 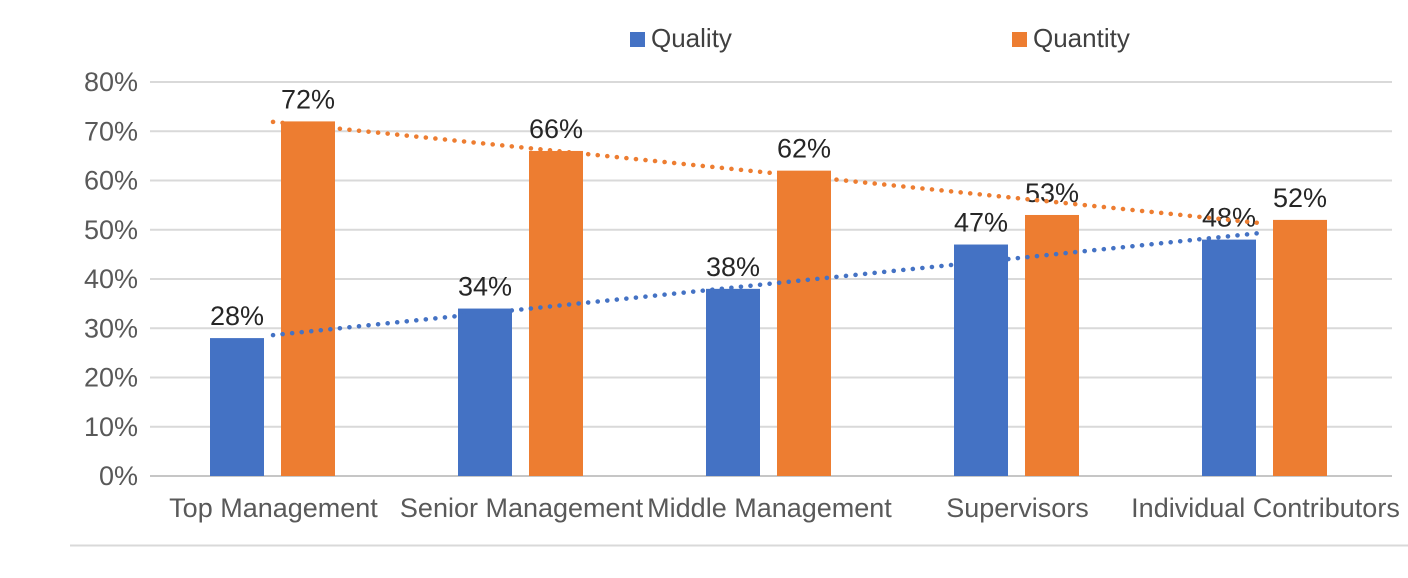 I want to click on bar-quality-senior-management, so click(x=485, y=392).